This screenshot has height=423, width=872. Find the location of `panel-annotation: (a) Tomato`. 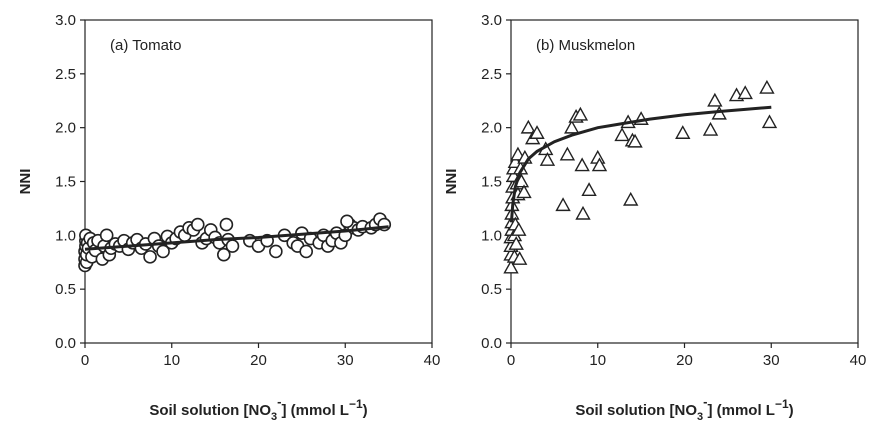

panel-annotation: (a) Tomato is located at coordinates (145, 45).